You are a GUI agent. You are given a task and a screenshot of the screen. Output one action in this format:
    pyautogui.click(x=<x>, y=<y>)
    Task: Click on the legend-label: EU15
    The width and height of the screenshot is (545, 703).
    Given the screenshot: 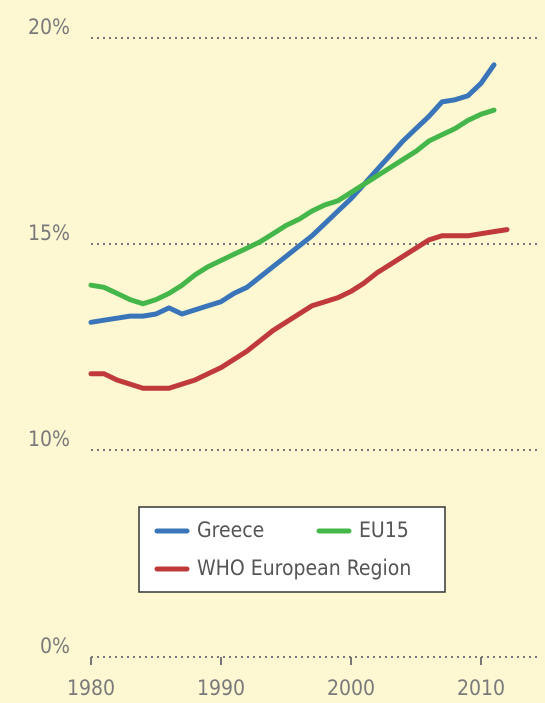 What is the action you would take?
    pyautogui.click(x=384, y=530)
    